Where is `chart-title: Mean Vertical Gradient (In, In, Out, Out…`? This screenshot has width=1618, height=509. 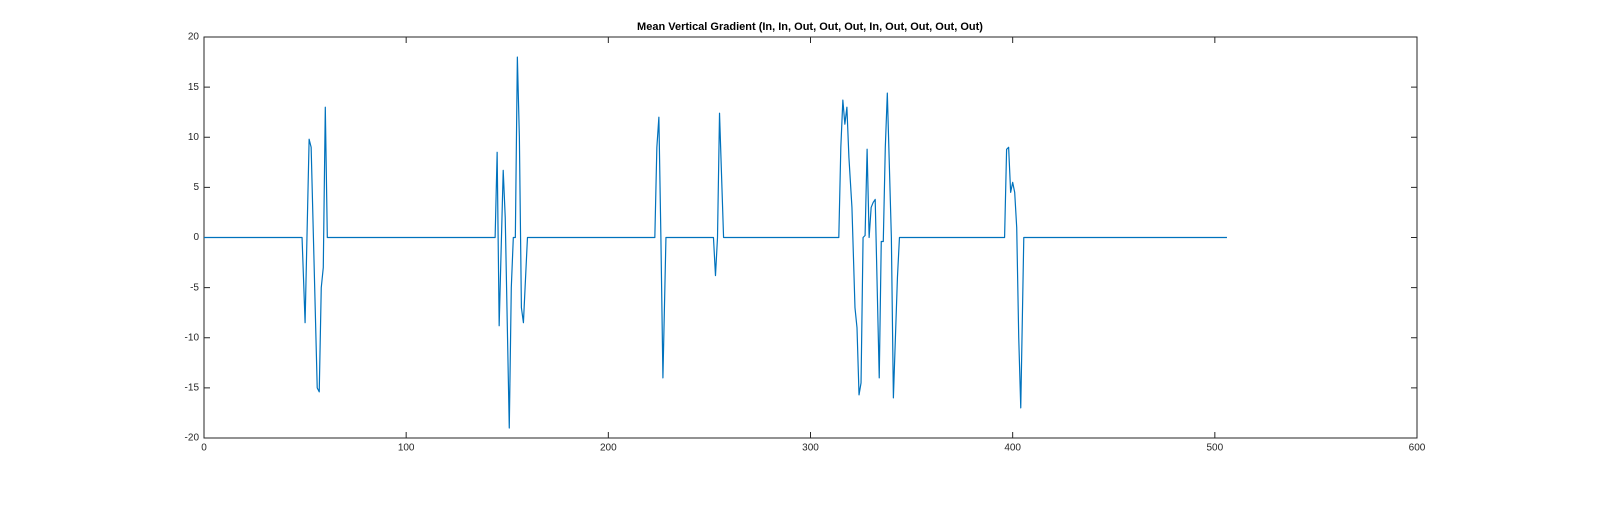 chart-title: Mean Vertical Gradient (In, In, Out, Out… is located at coordinates (810, 27).